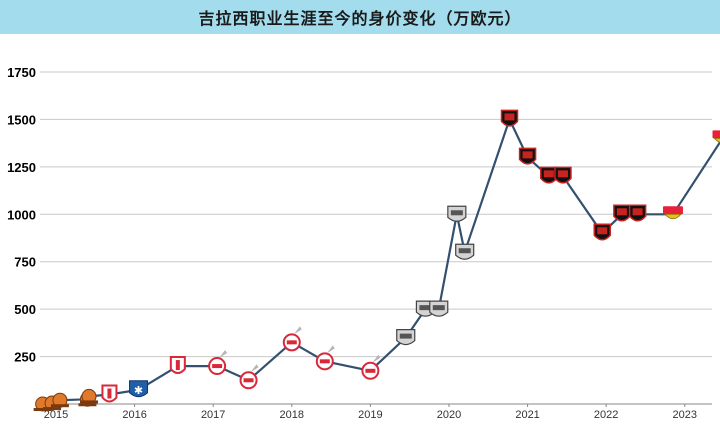 The width and height of the screenshot is (720, 434). I want to click on title-bar: 吉拉西职业生涯至今的身价变化（万欧元）, so click(360, 17).